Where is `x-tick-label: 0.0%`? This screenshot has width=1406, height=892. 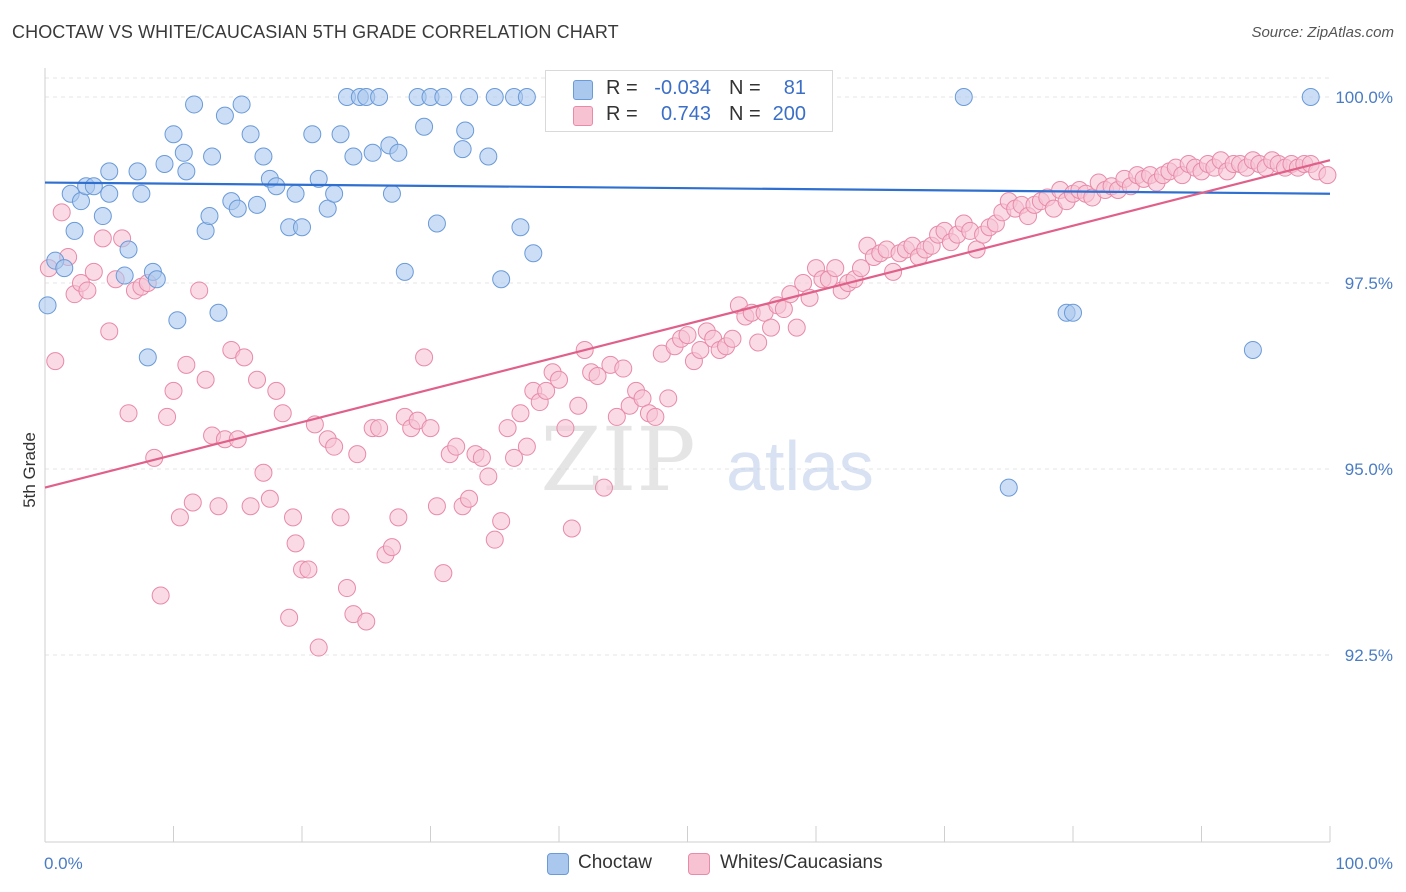 x-tick-label: 0.0% is located at coordinates (63, 863).